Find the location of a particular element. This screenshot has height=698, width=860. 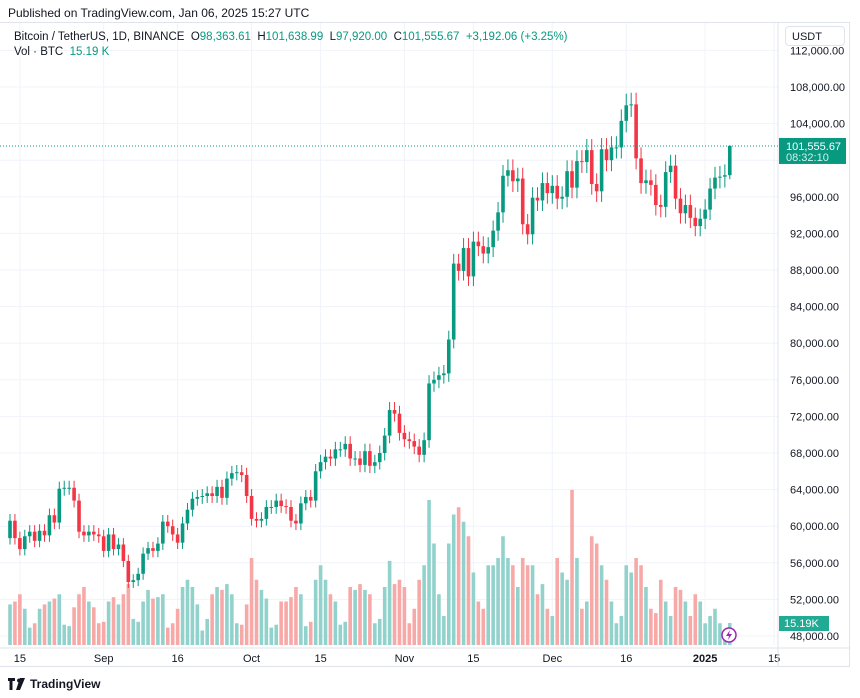

y-tick-label: 68,000.00 is located at coordinates (814, 454).